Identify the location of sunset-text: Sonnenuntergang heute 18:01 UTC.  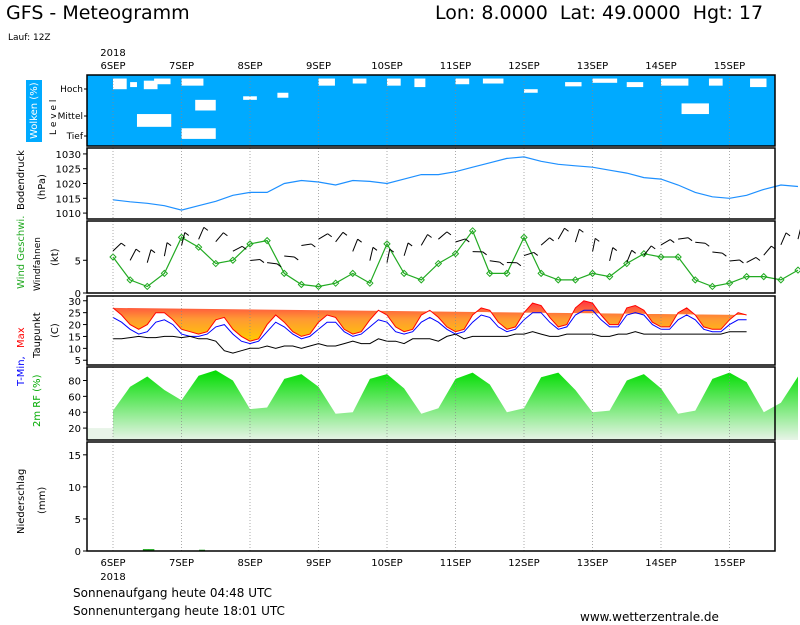
(179, 611).